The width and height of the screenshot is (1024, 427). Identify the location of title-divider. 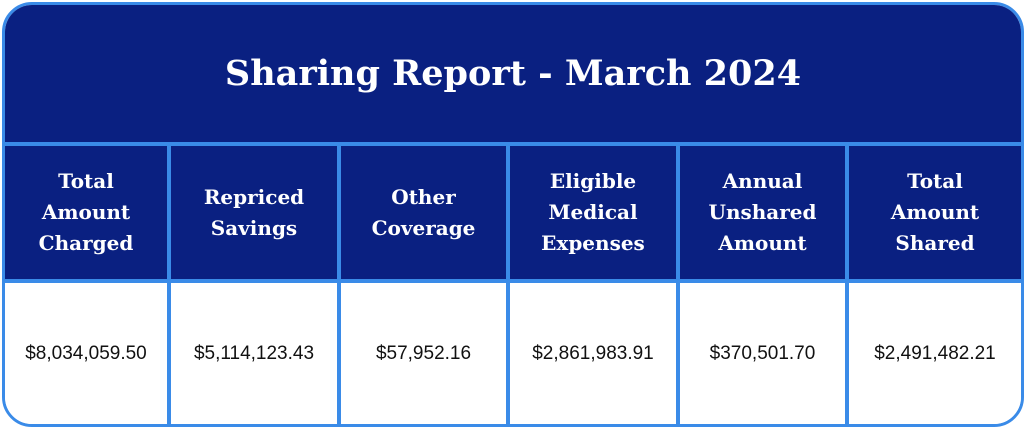
(513, 144).